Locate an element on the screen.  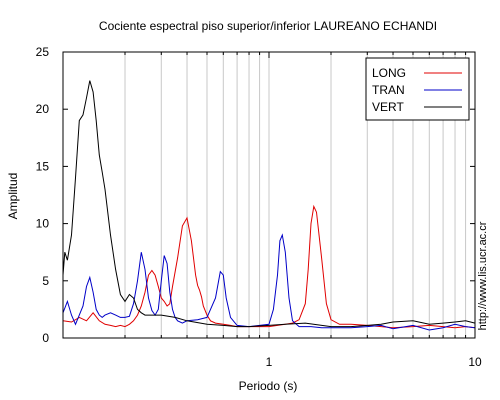
y-tick-label: 25 is located at coordinates (43, 52).